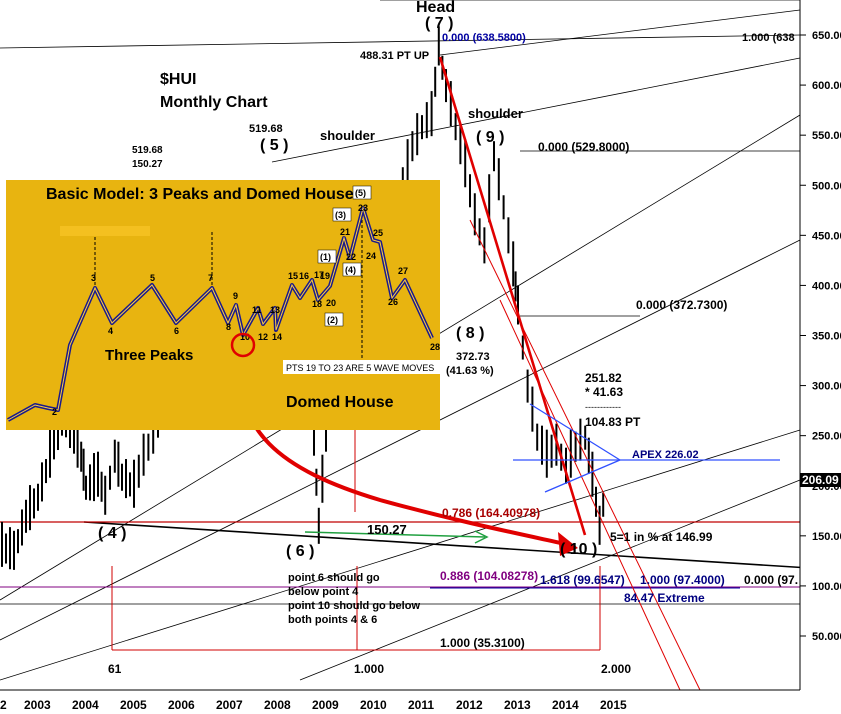 Image resolution: width=841 pixels, height=714 pixels. Describe the element at coordinates (565, 705) in the screenshot. I see `x-tick-label: 2014` at that location.